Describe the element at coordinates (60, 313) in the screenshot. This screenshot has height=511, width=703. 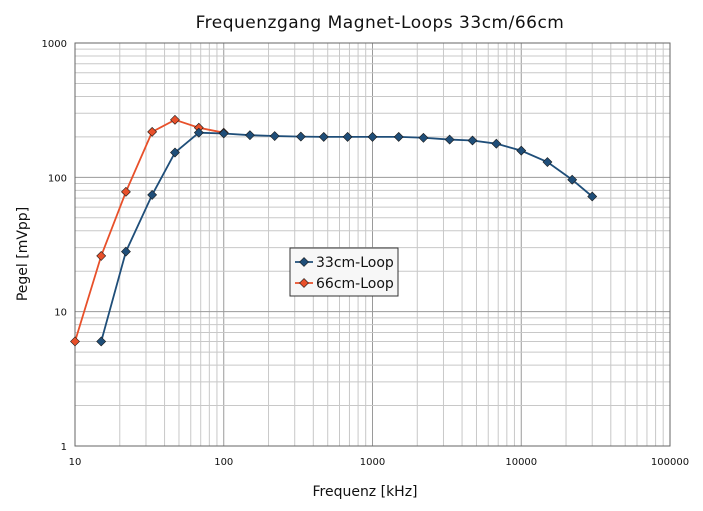
I see `y-tick-label: 10` at that location.